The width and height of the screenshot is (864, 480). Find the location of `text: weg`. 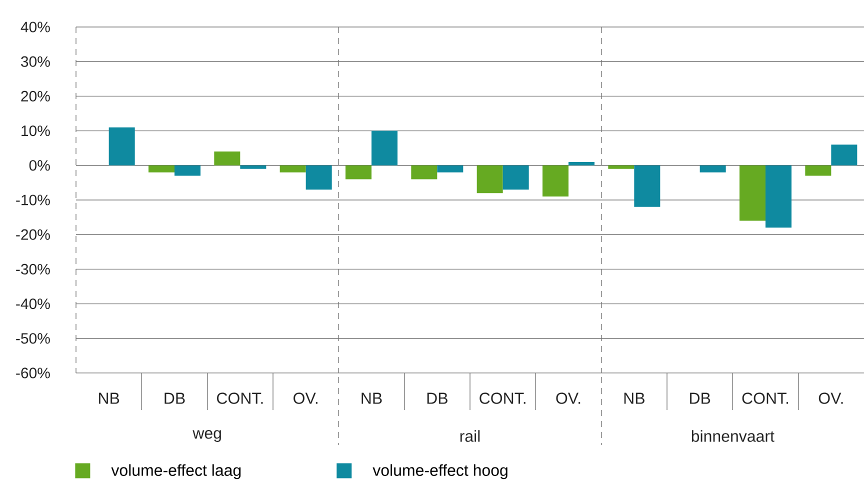

text: weg is located at coordinates (206, 436).